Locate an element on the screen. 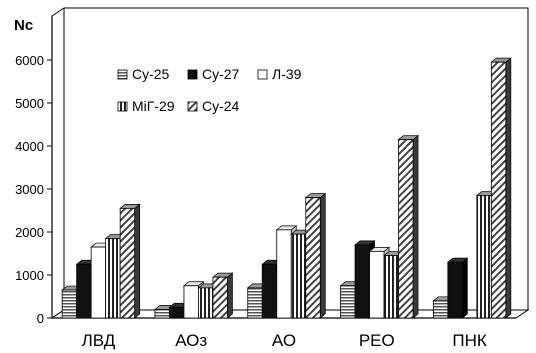 The width and height of the screenshot is (536, 353). legend-item: МіГ-29 is located at coordinates (146, 106).